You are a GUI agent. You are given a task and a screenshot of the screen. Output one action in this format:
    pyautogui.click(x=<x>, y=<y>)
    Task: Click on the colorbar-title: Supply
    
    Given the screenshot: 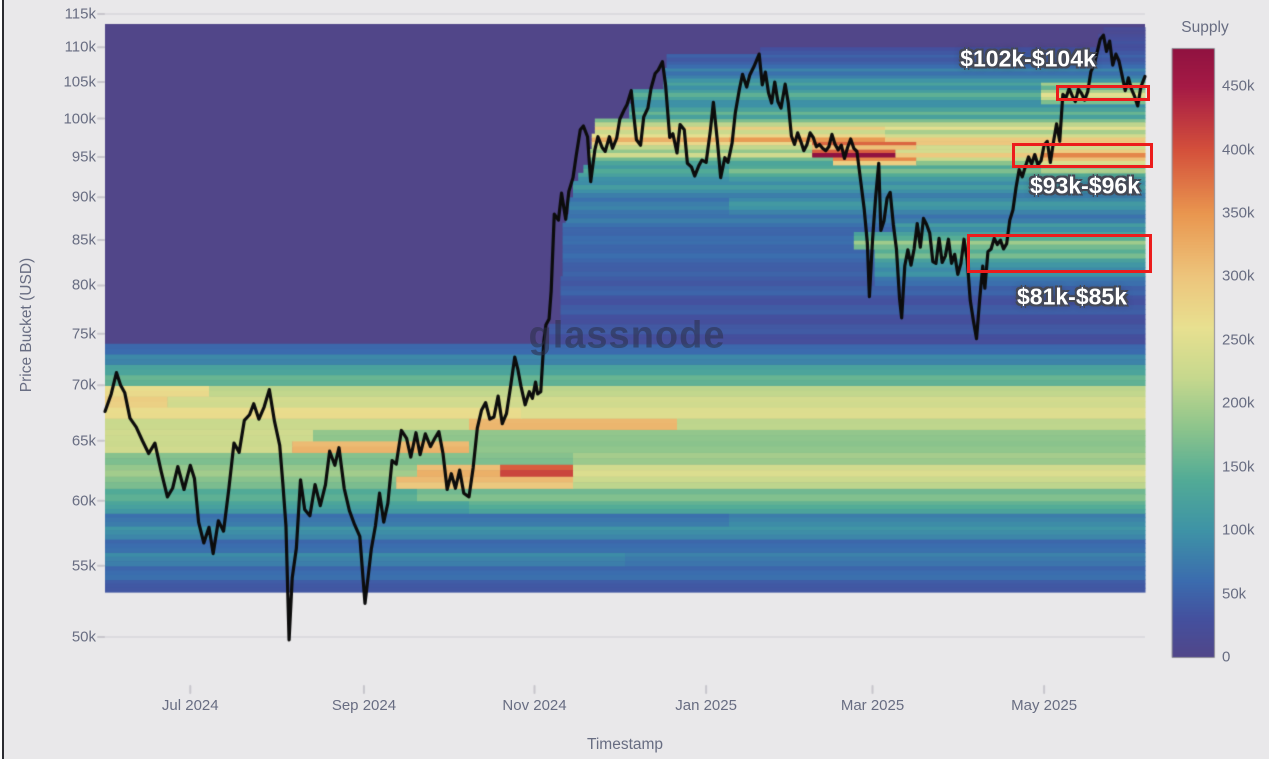 What is the action you would take?
    pyautogui.click(x=1205, y=27)
    